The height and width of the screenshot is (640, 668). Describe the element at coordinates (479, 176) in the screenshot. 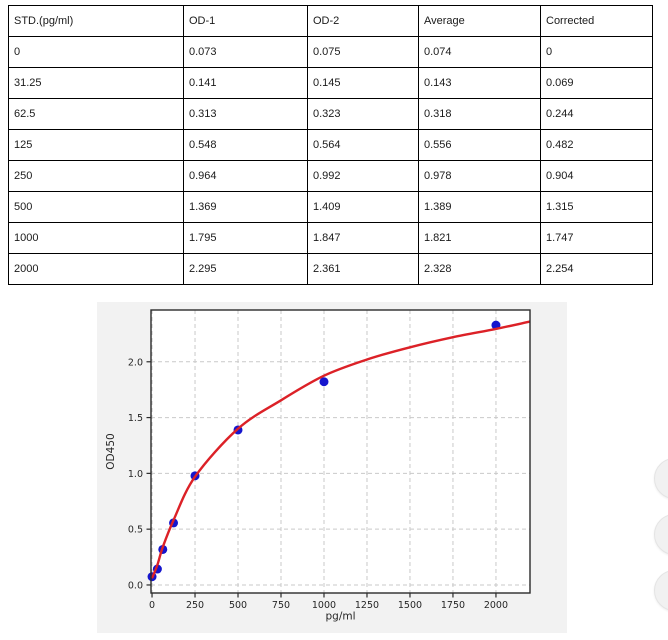

I see `table-cell: 0.978` at that location.